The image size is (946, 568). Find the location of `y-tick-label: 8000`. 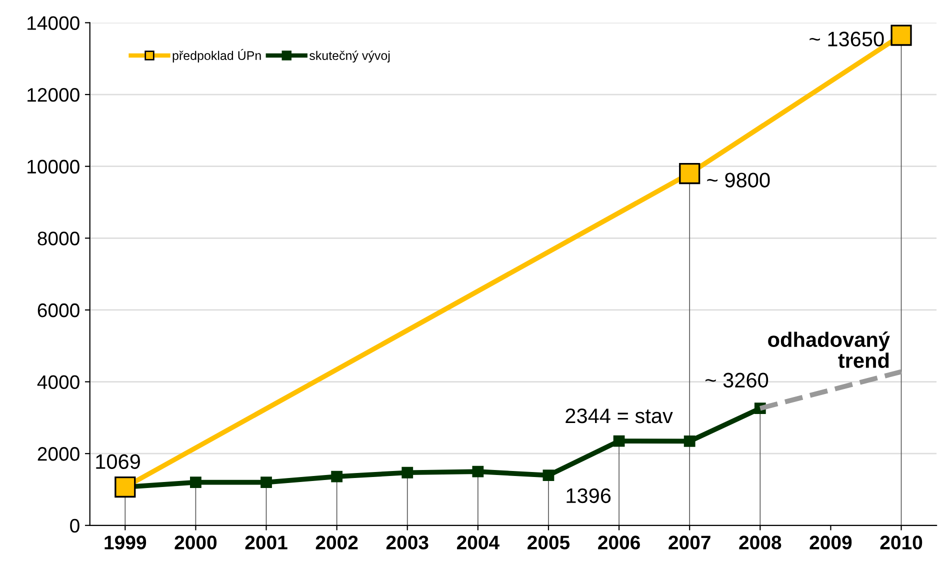

y-tick-label: 8000 is located at coordinates (59, 239).